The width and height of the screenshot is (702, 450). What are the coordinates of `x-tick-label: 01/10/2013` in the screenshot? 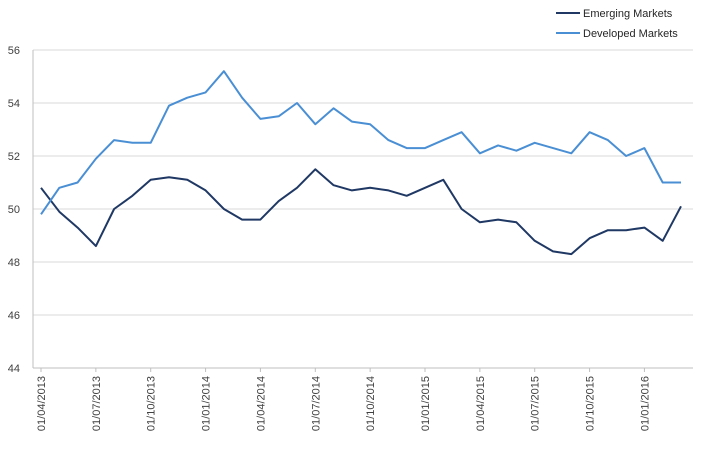 It's located at (152, 403).